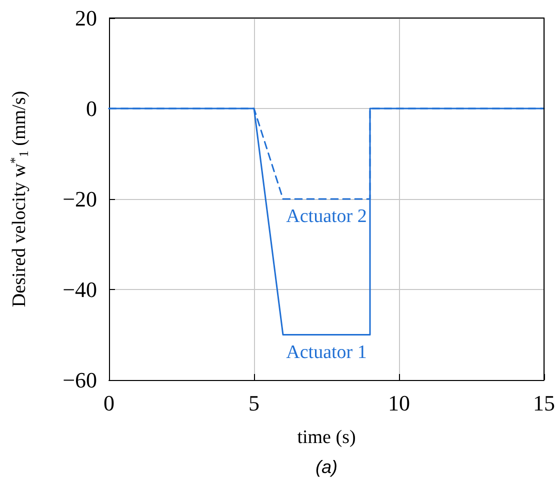  What do you see at coordinates (79, 380) in the screenshot?
I see `y-tick-label: −60` at bounding box center [79, 380].